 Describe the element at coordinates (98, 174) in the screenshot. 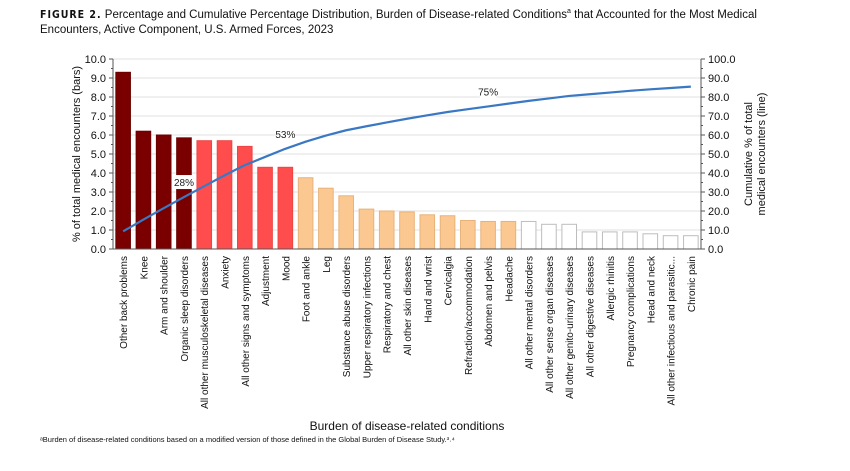

I see `y-tick-label: 4.0` at that location.